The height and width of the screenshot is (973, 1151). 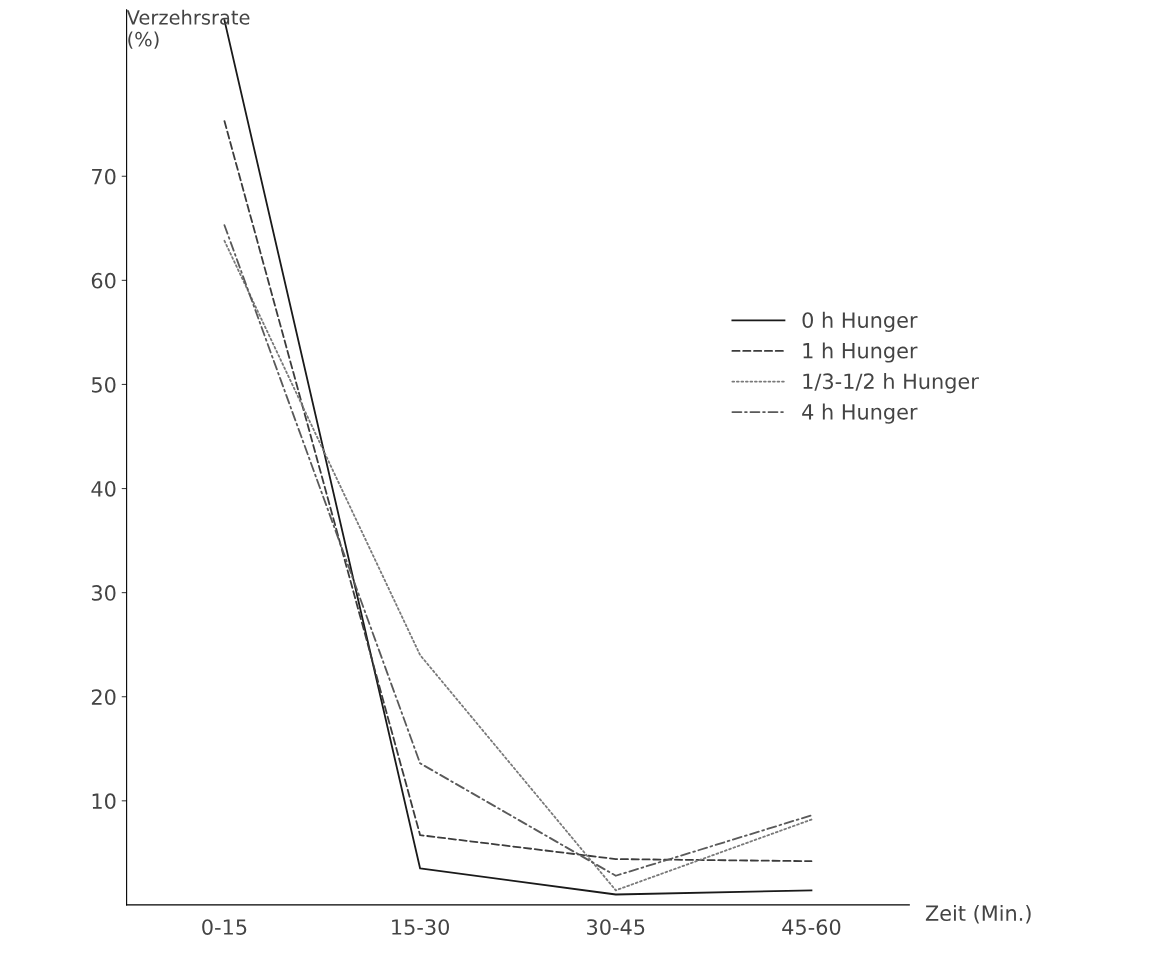 I want to click on legend-label: 1 h Hunger, so click(x=860, y=352).